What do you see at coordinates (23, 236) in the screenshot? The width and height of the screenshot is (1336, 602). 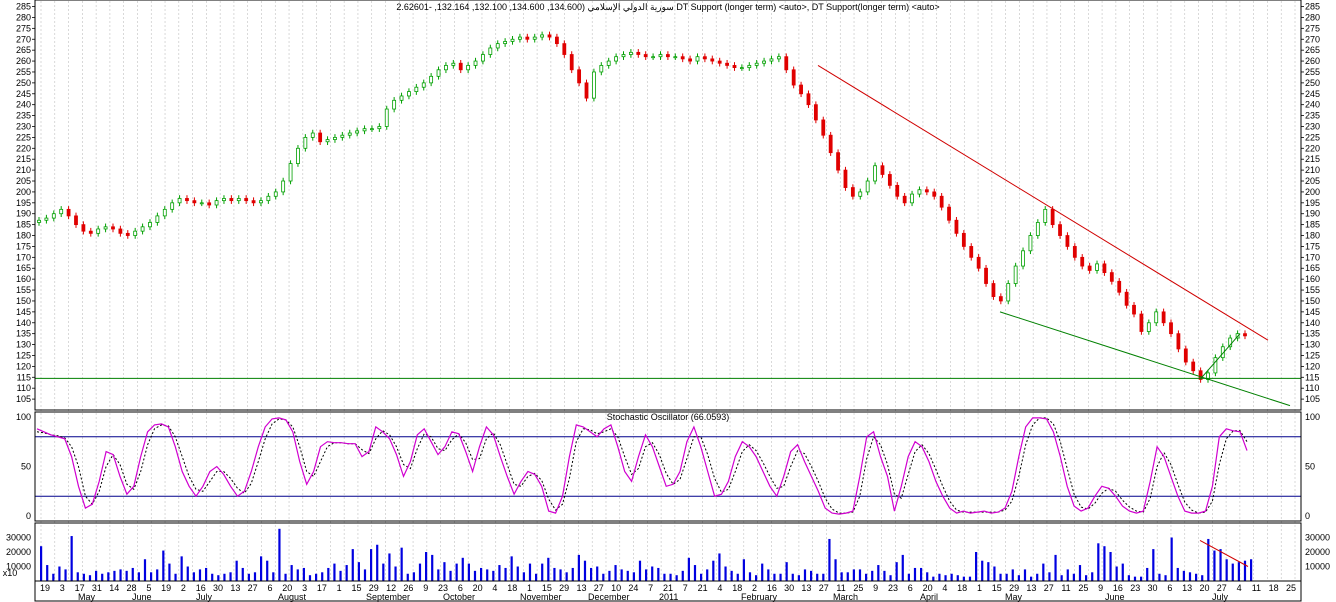 I see `y-tick-label-left: 180` at bounding box center [23, 236].